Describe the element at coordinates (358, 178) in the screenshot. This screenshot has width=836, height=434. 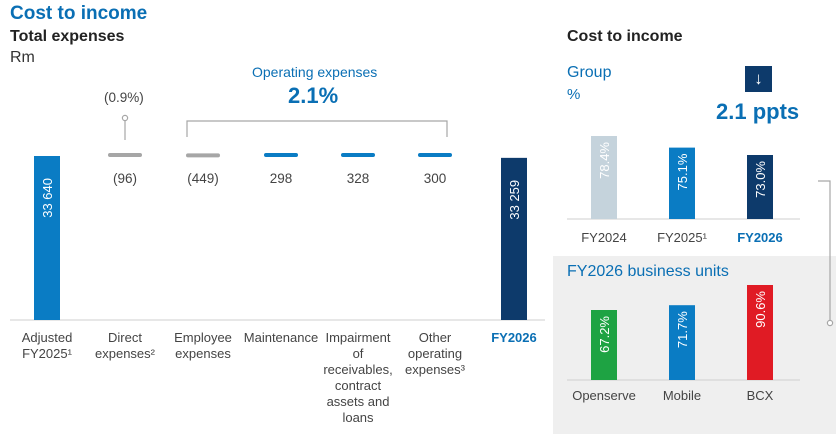
I see `waterfall-delta-label: 328` at that location.